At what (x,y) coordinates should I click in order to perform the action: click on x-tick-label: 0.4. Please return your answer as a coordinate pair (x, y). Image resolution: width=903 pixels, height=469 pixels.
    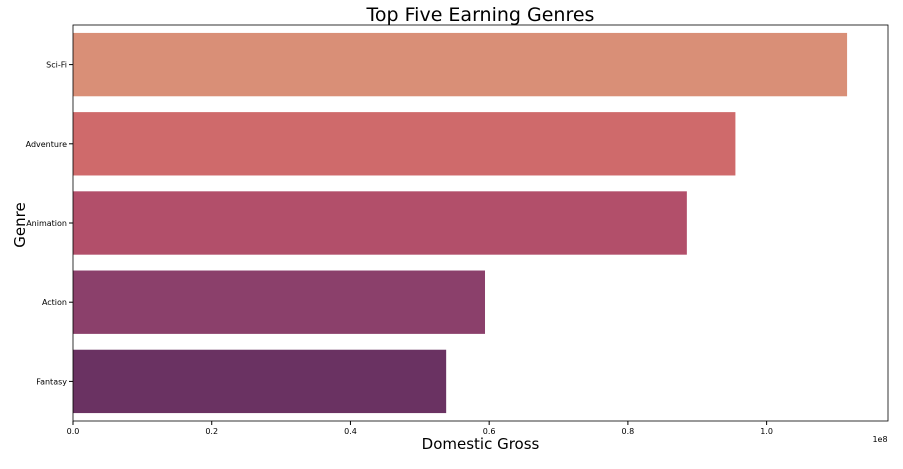
    Looking at the image, I should click on (350, 431).